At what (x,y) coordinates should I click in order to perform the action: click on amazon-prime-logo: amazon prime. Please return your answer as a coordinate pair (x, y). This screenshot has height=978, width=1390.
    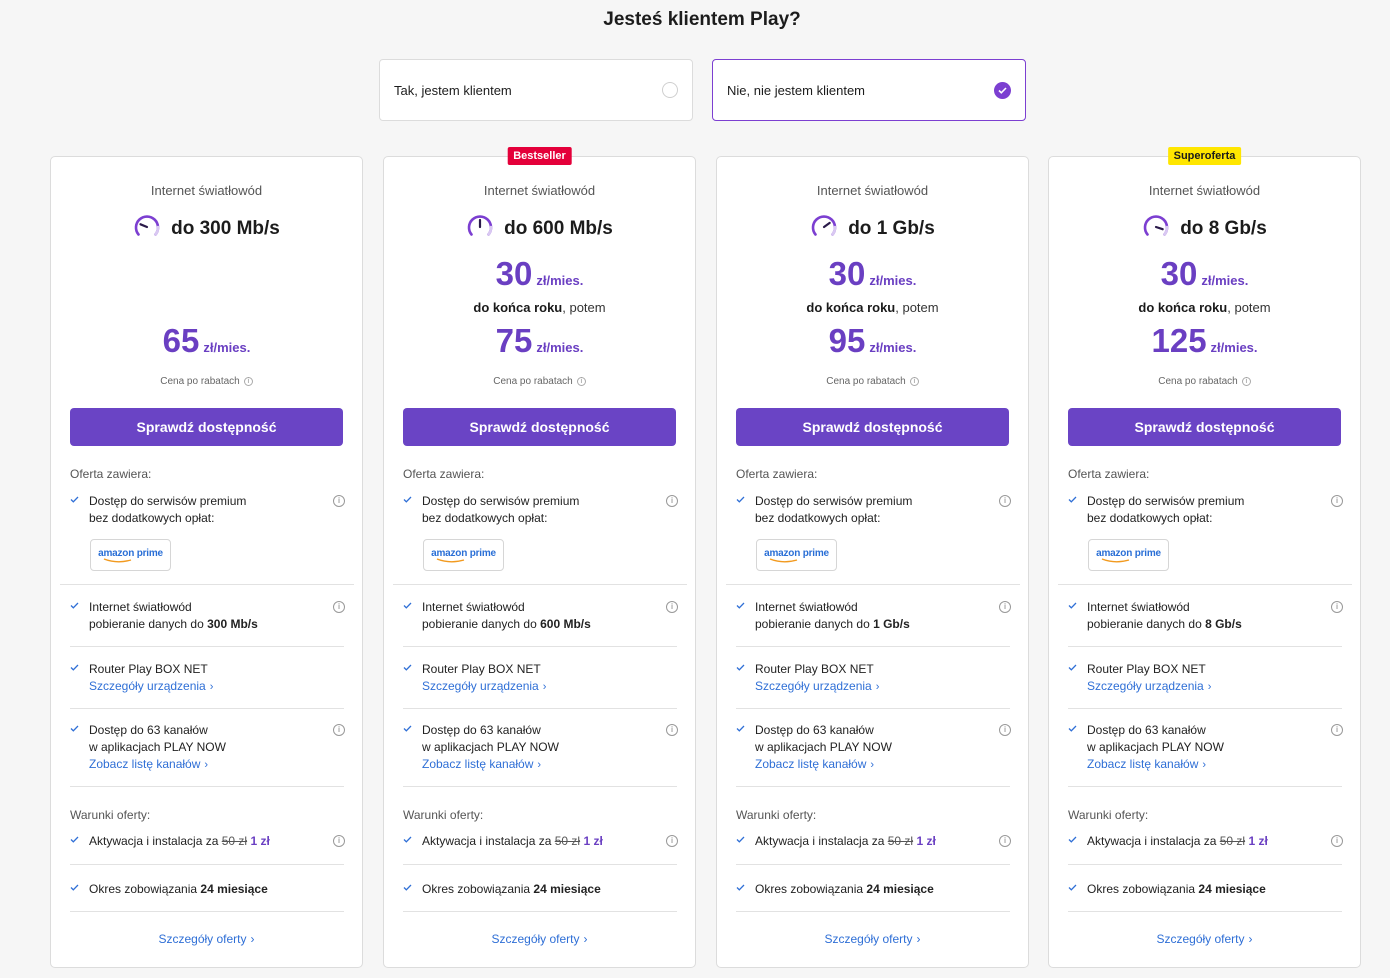
    Looking at the image, I should click on (1128, 555).